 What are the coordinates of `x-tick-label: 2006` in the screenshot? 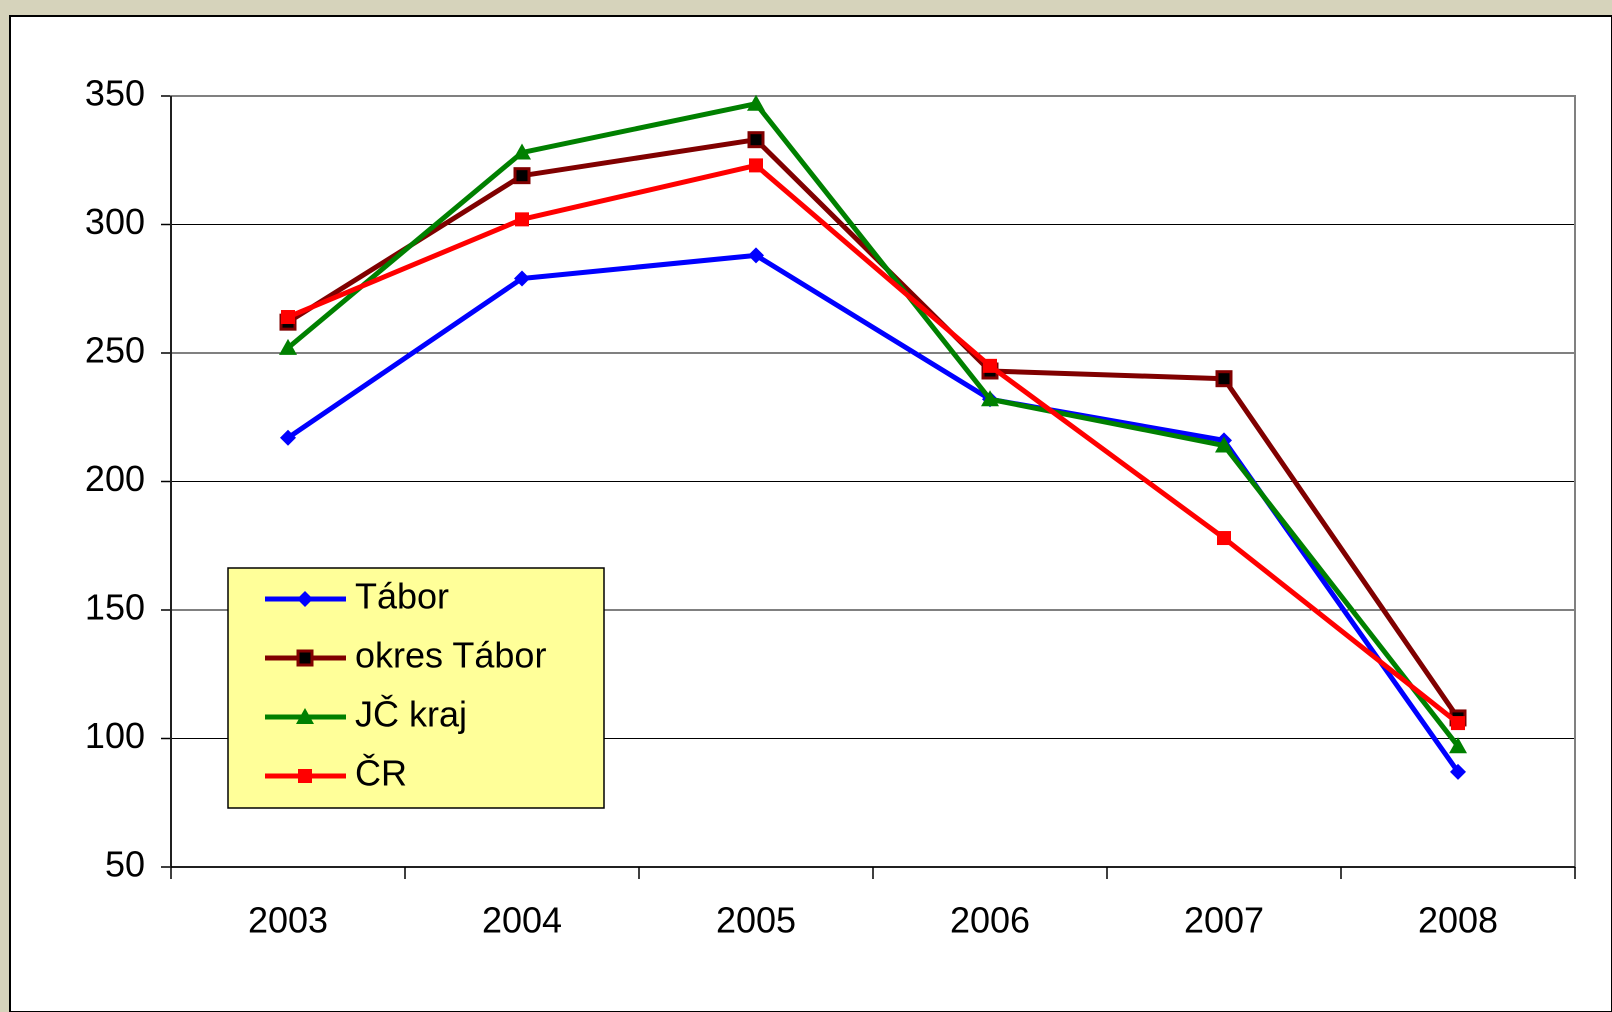 It's located at (990, 920).